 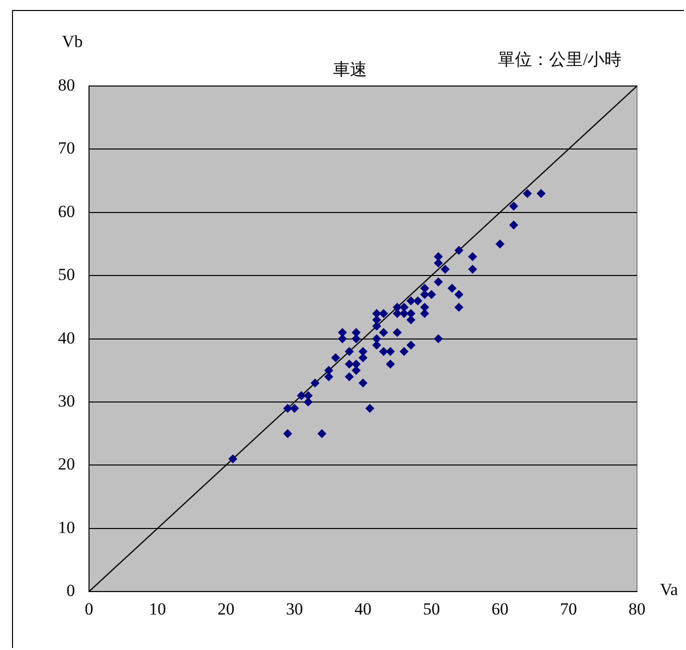 What do you see at coordinates (157, 608) in the screenshot?
I see `x-tick-label: 10` at bounding box center [157, 608].